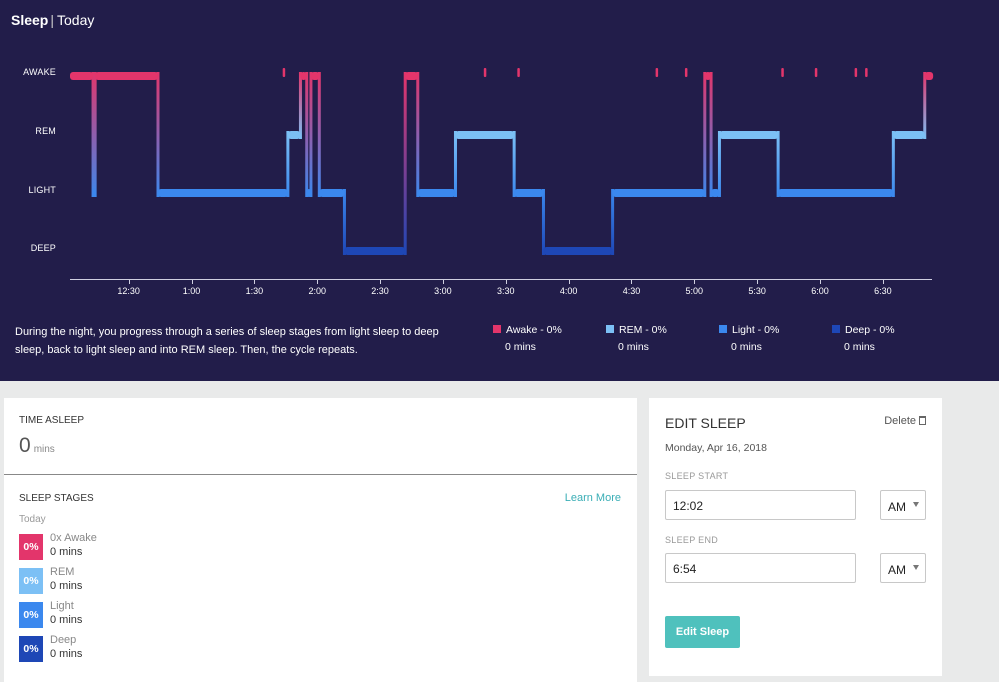 The height and width of the screenshot is (682, 999). I want to click on sleep-stages-subtitle: Today, so click(32, 519).